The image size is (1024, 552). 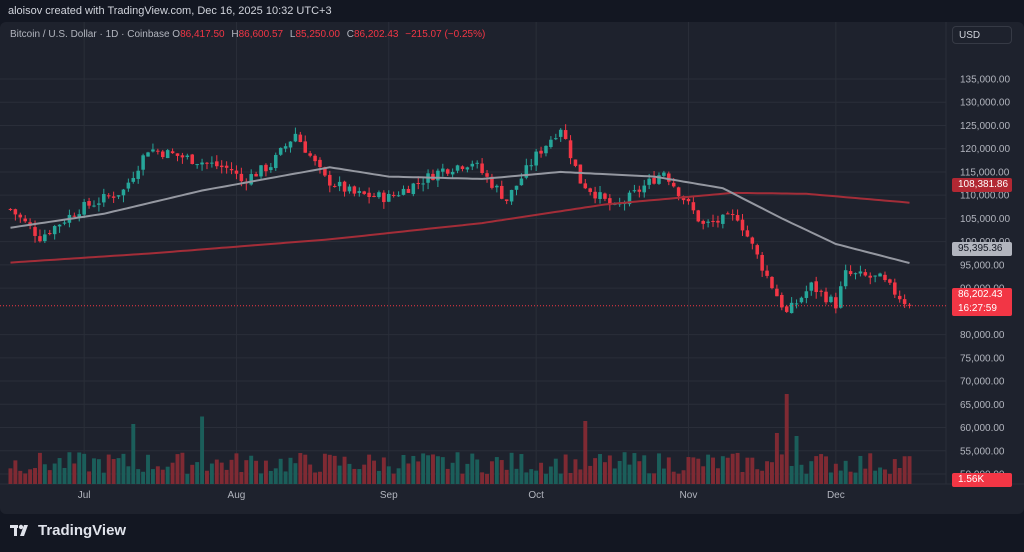 I want to click on currency-selector: USD, so click(x=982, y=35).